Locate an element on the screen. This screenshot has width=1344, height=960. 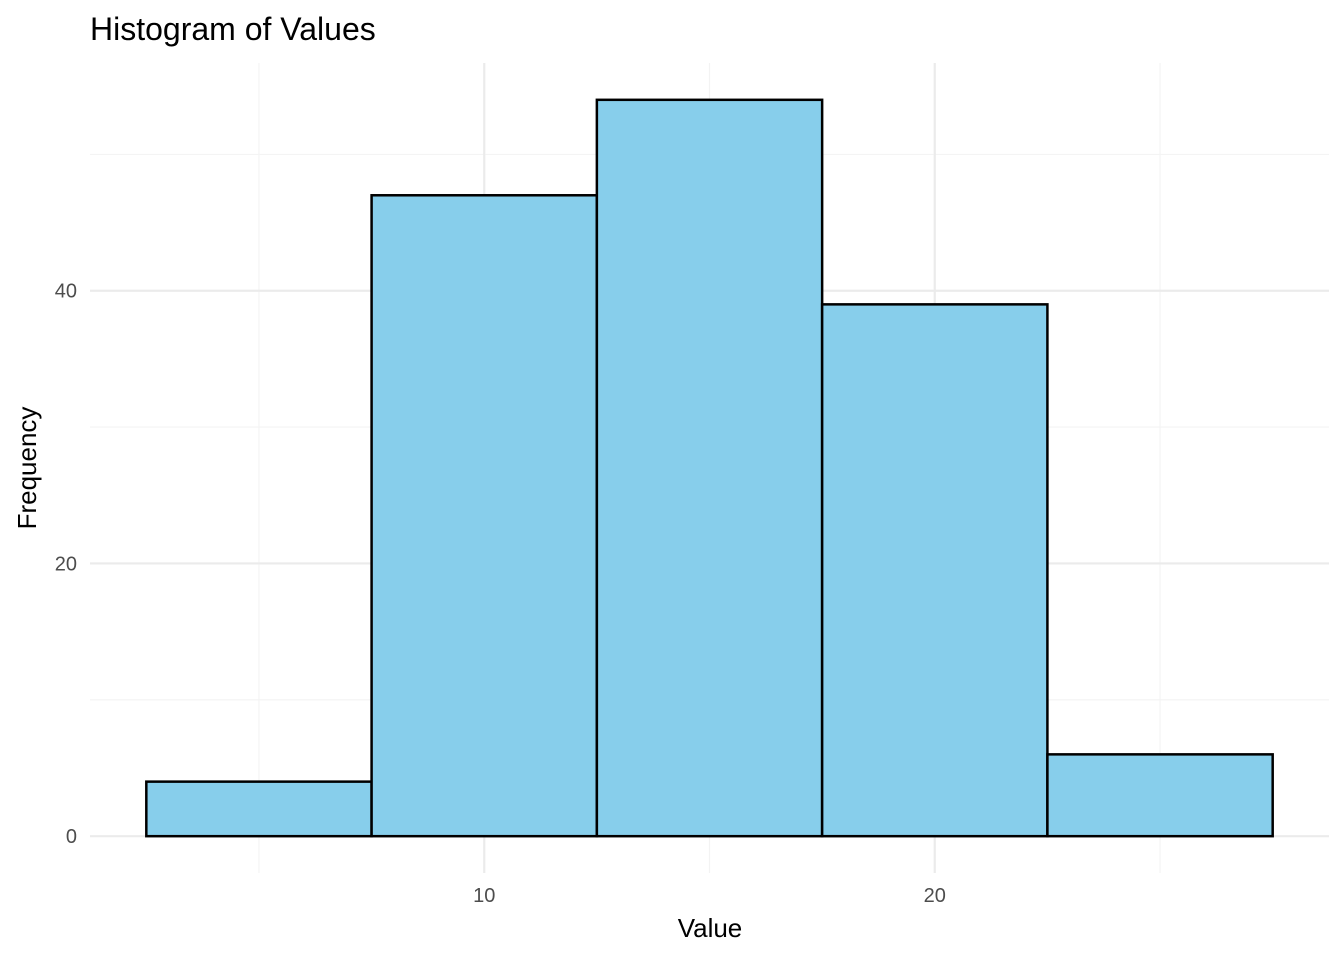
x-tick-label: 10 is located at coordinates (484, 896).